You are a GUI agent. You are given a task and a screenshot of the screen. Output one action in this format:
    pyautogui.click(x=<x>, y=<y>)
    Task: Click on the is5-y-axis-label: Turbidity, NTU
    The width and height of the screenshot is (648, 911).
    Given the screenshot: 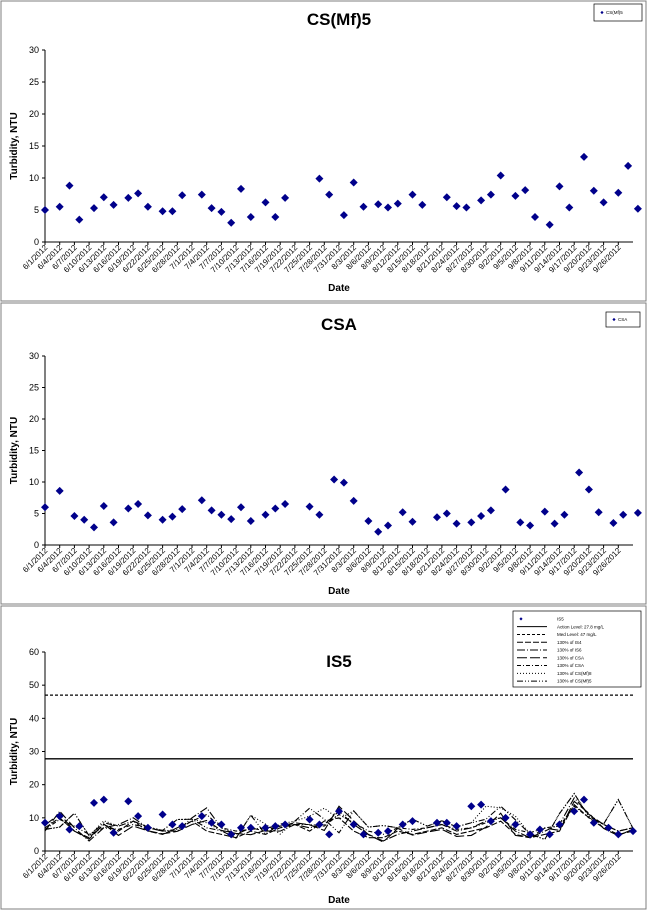 What is the action you would take?
    pyautogui.click(x=14, y=751)
    